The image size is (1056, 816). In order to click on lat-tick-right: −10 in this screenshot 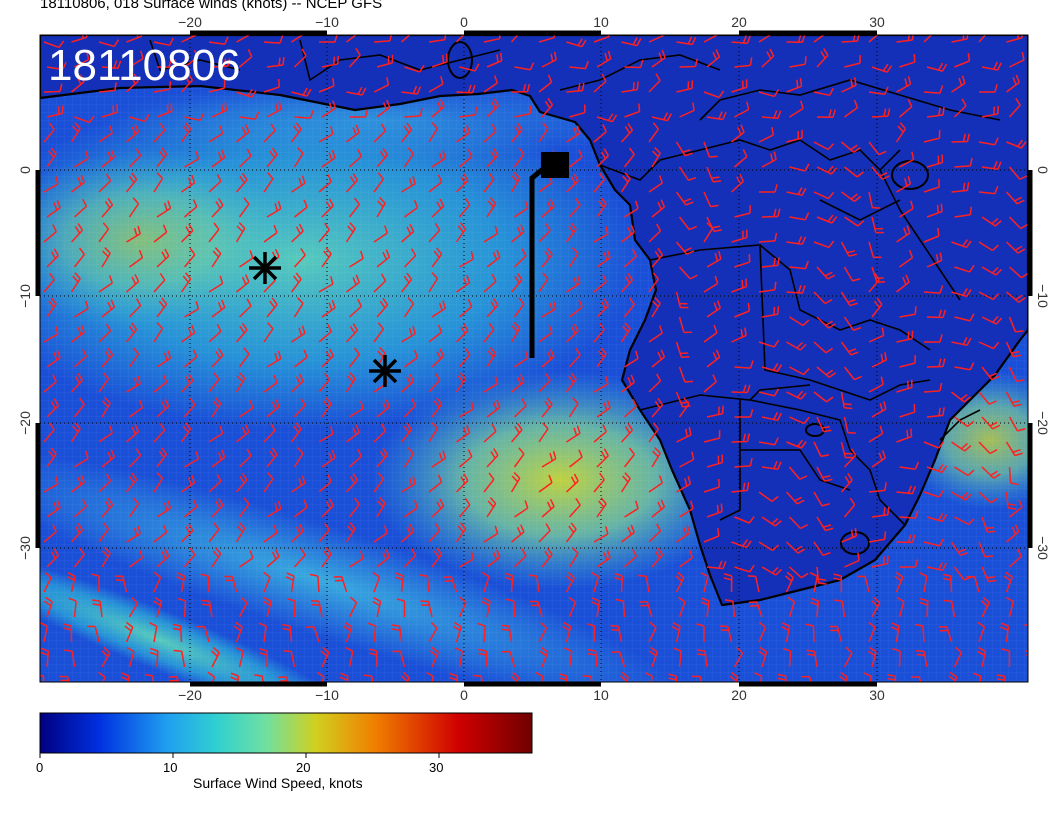, I will do `click(1043, 296)`.